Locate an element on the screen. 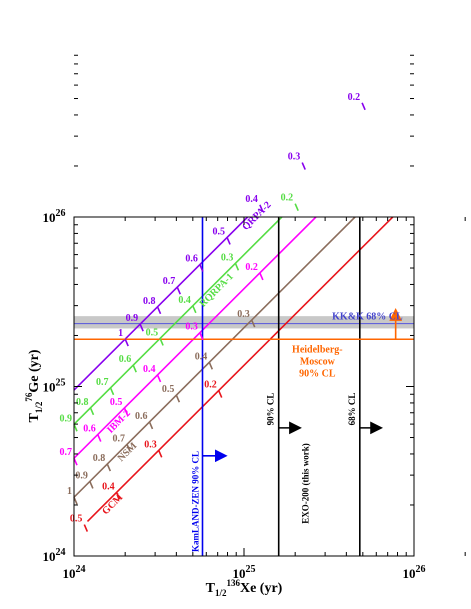 This screenshot has width=471, height=609. heidelberg-moscow-label: 90% CL is located at coordinates (317, 373).